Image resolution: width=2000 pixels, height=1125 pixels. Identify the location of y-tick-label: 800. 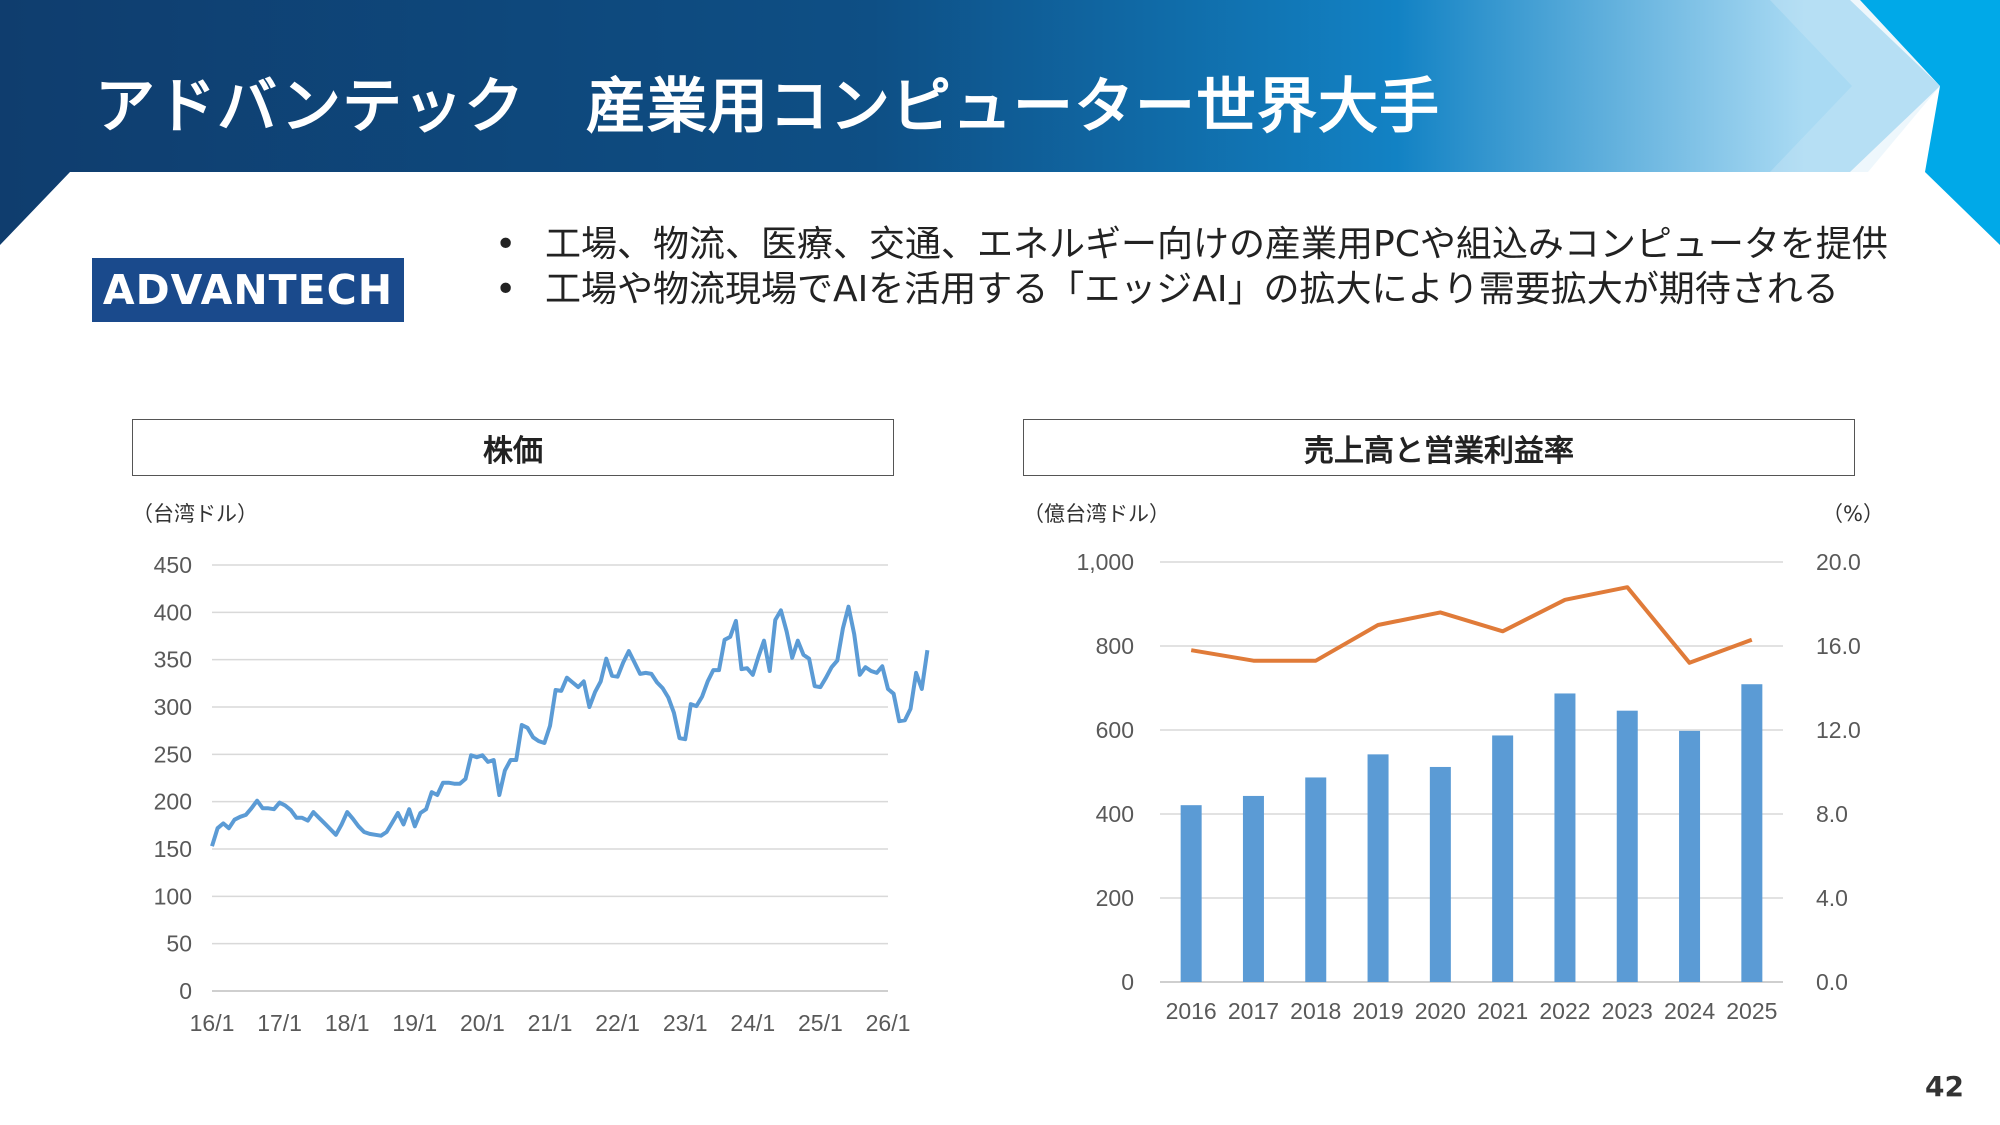
(1115, 646).